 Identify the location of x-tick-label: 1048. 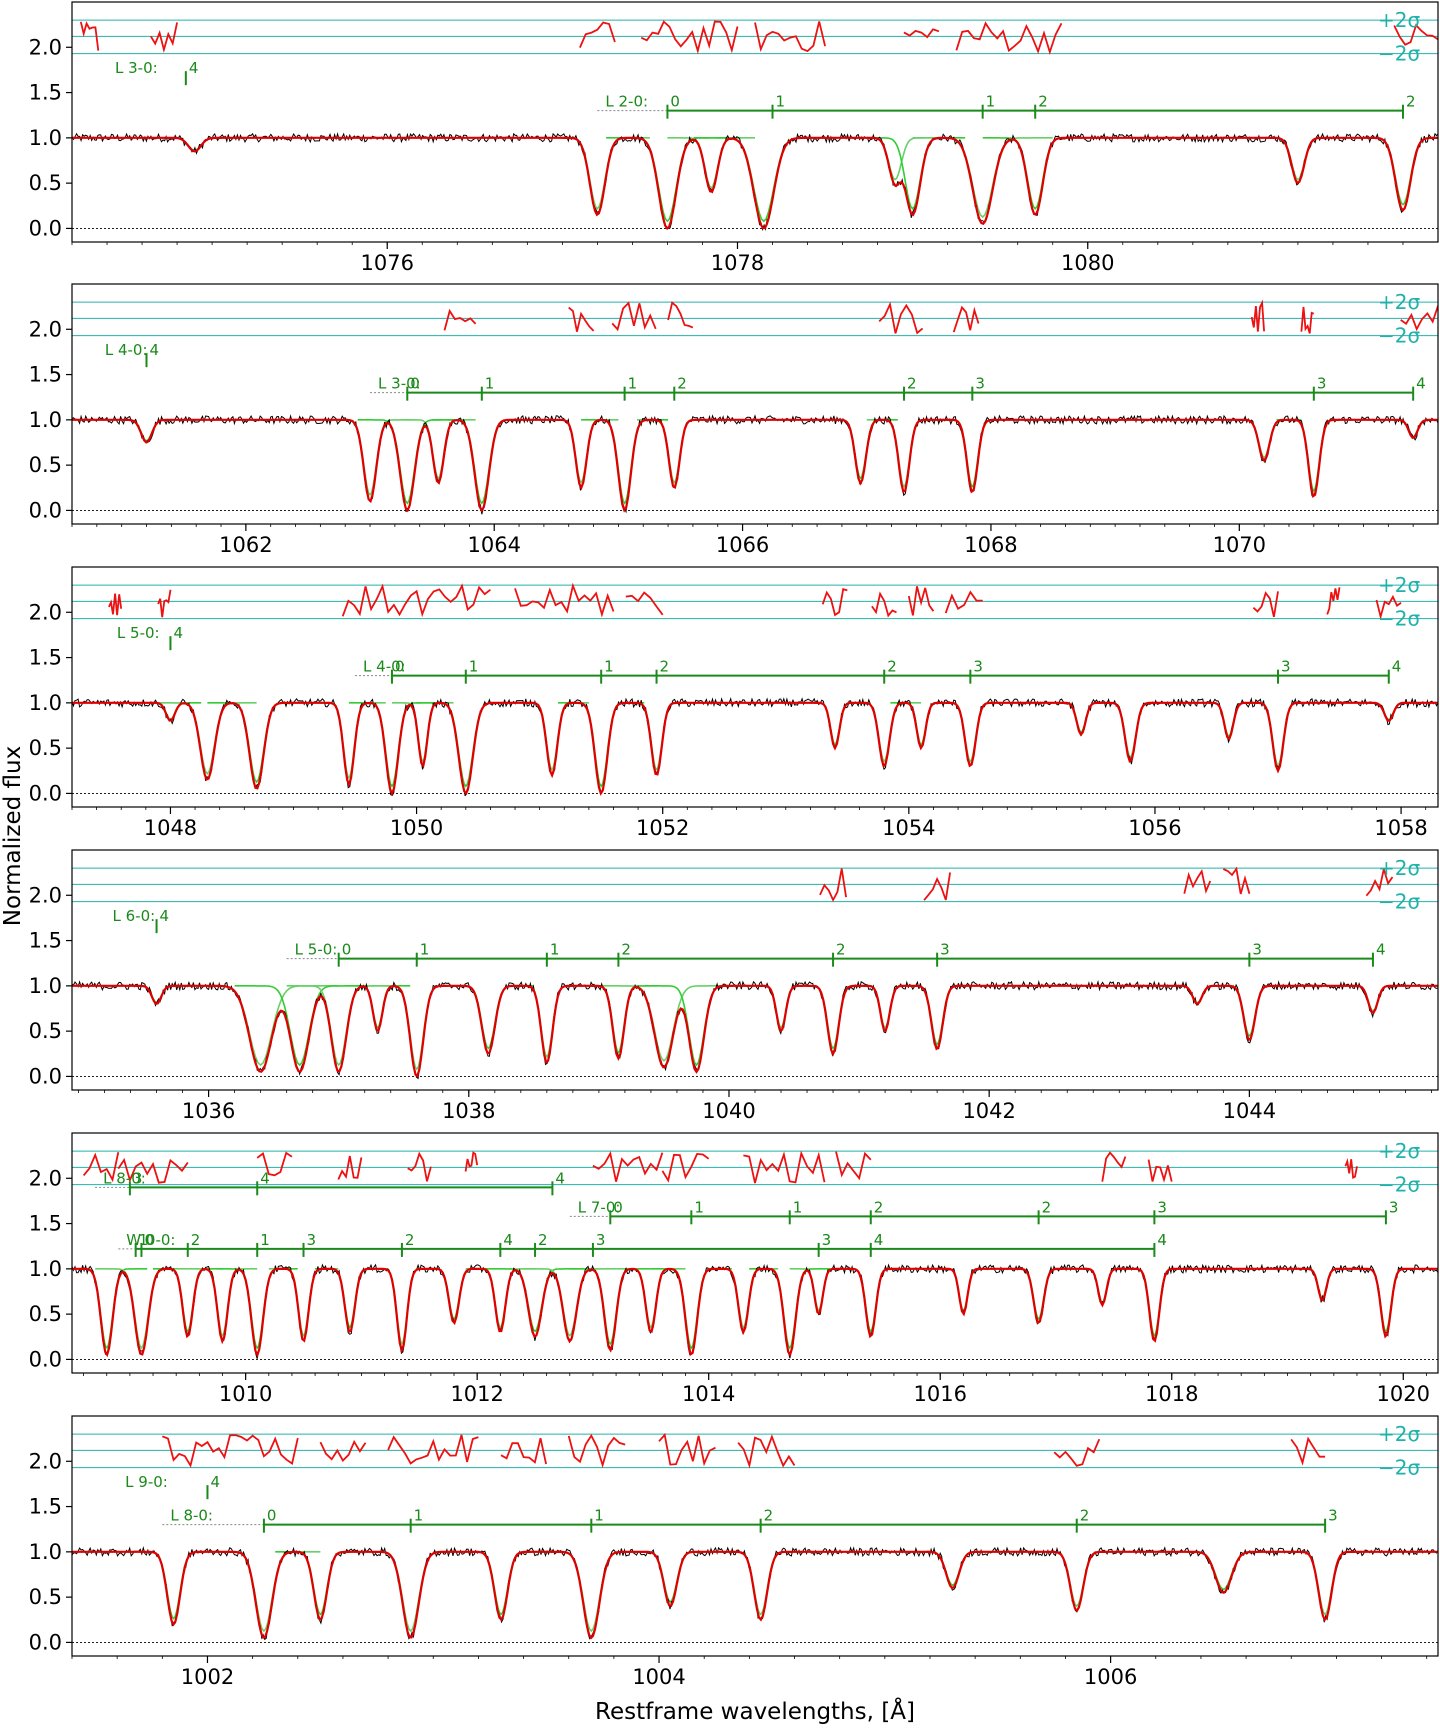
(170, 828).